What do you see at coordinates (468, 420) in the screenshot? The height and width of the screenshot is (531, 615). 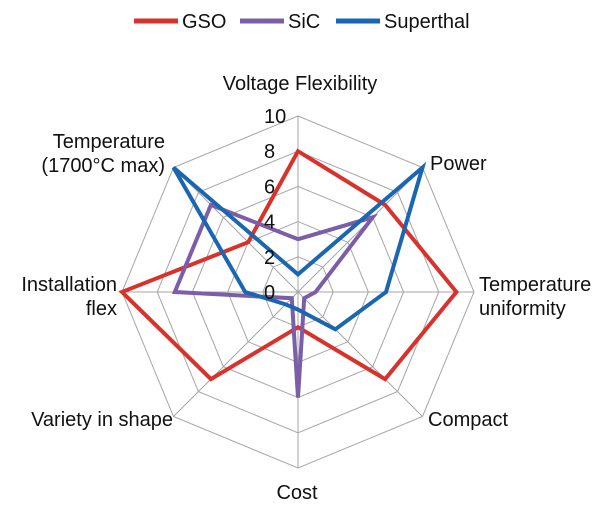 I see `axis-label-3: Compact` at bounding box center [468, 420].